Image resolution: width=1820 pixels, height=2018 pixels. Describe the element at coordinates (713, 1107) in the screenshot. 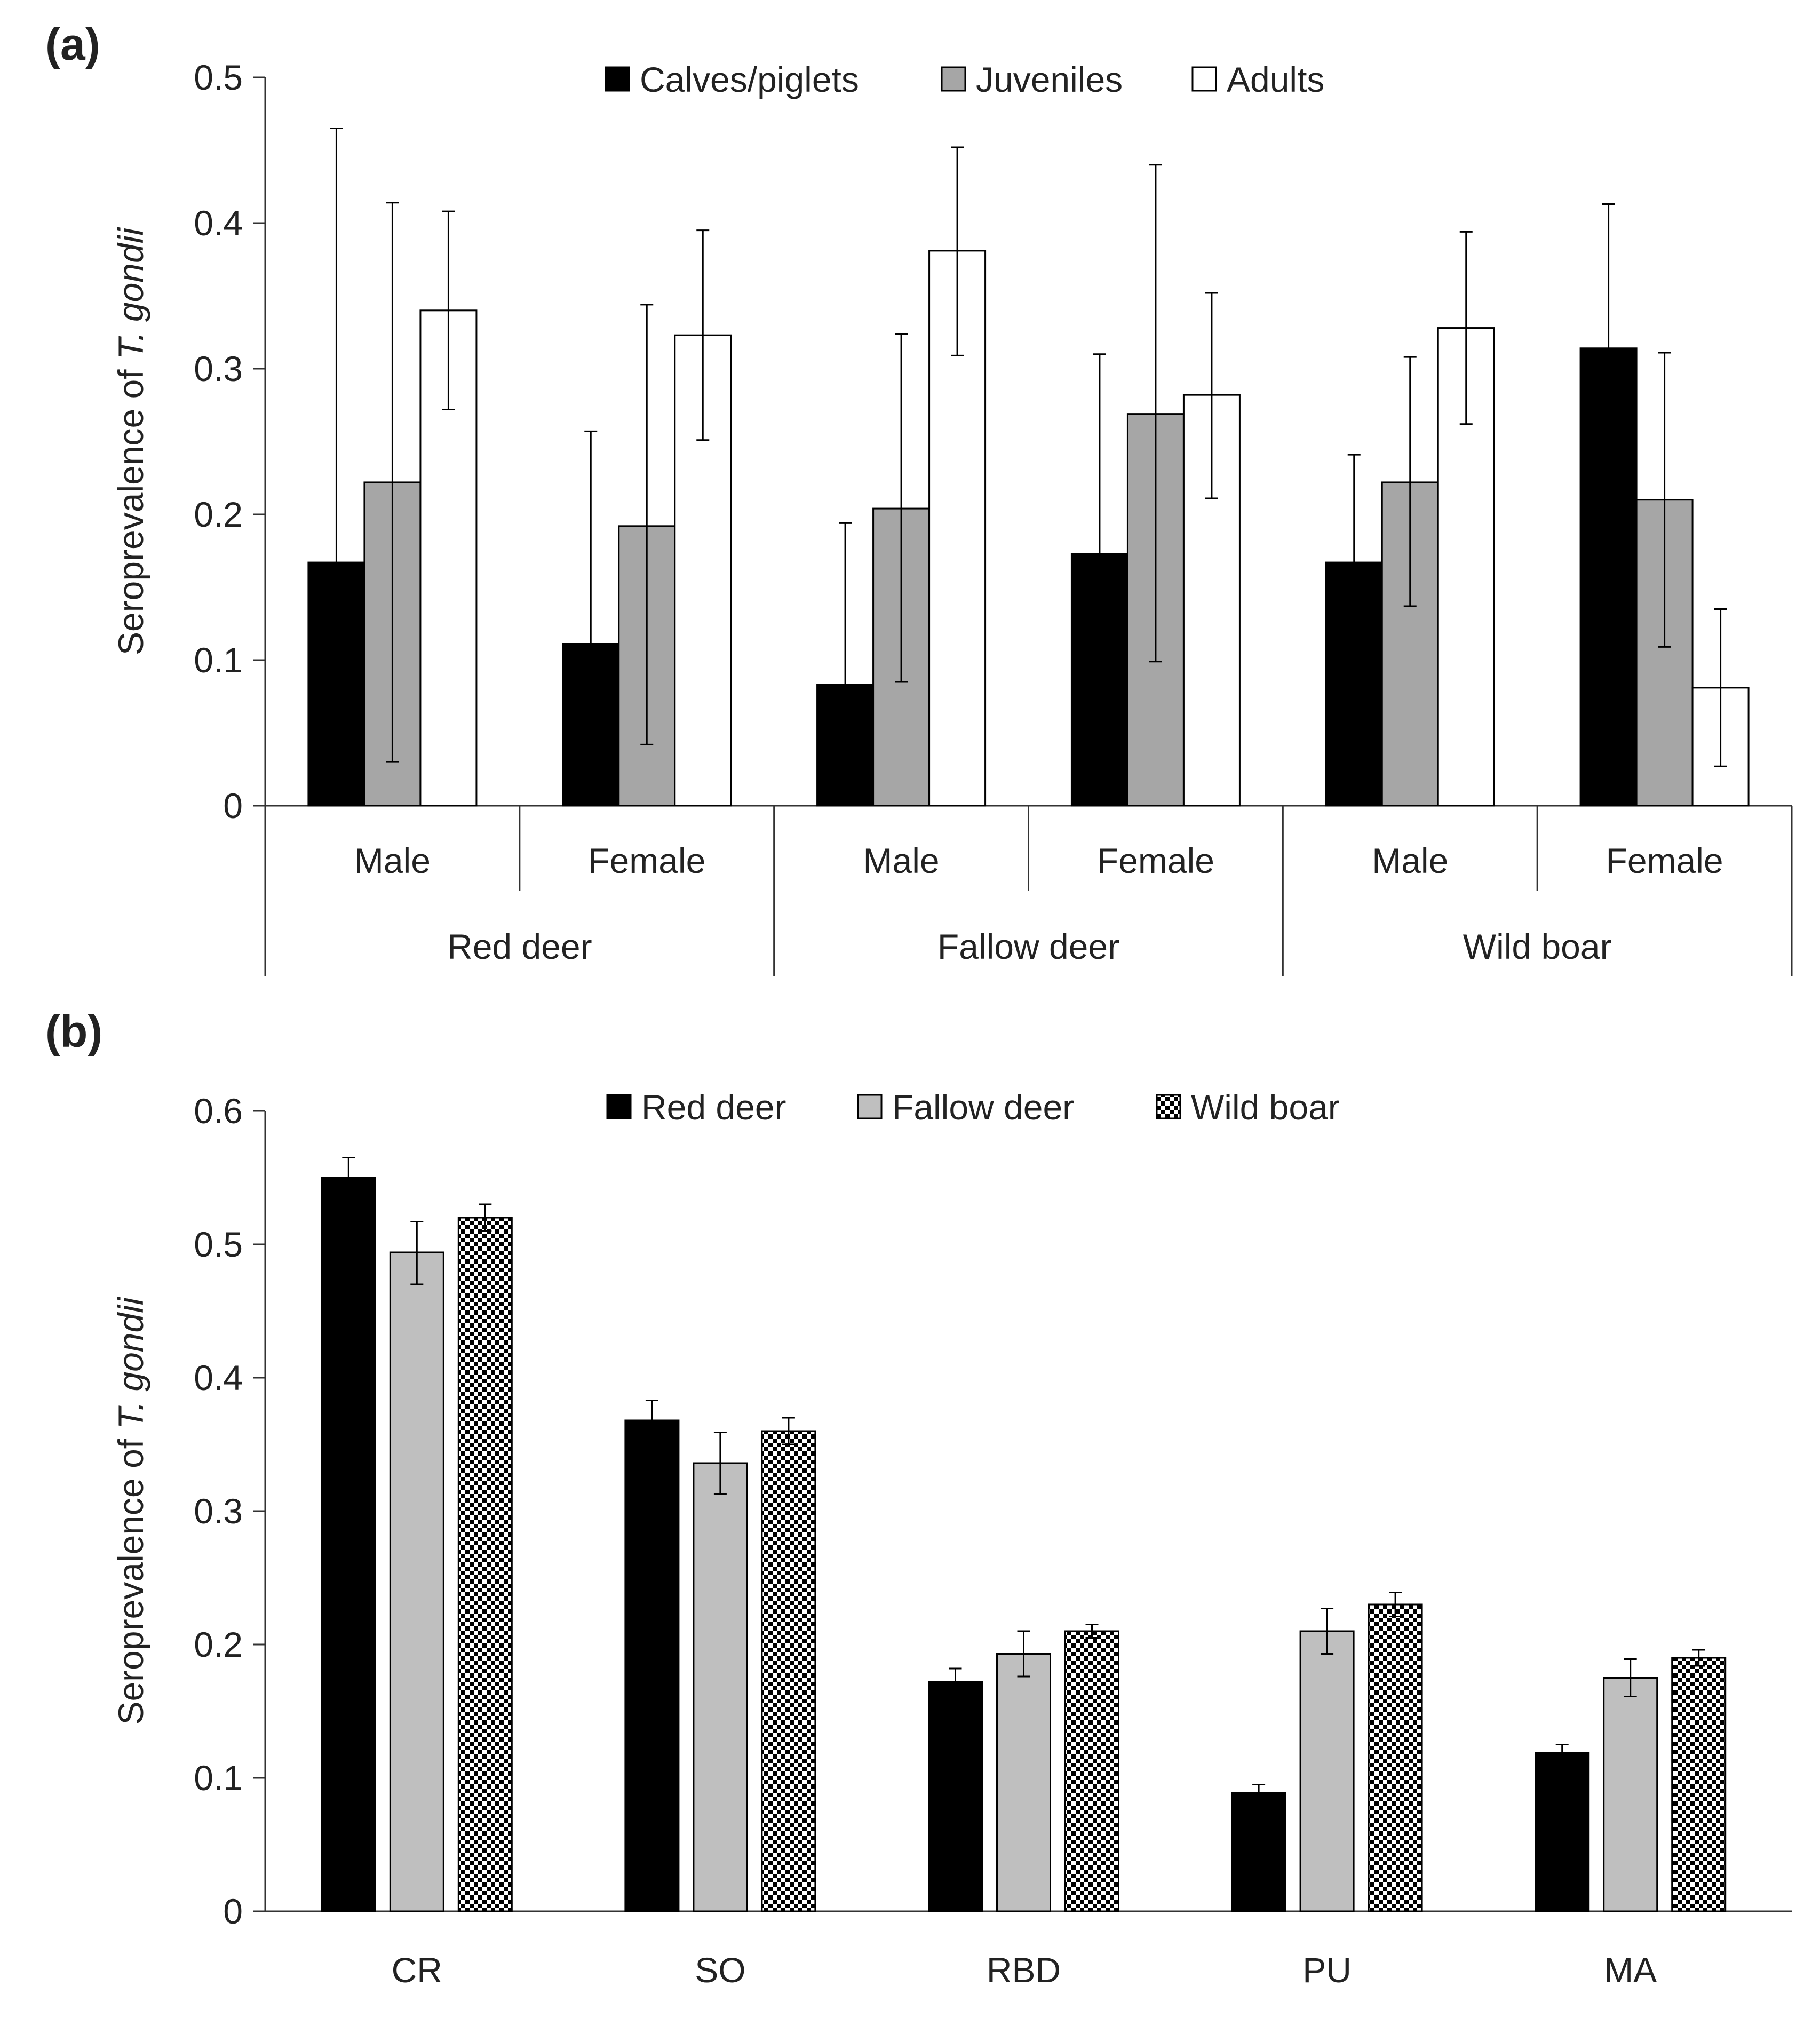

I see `legend-label: Red deer` at that location.